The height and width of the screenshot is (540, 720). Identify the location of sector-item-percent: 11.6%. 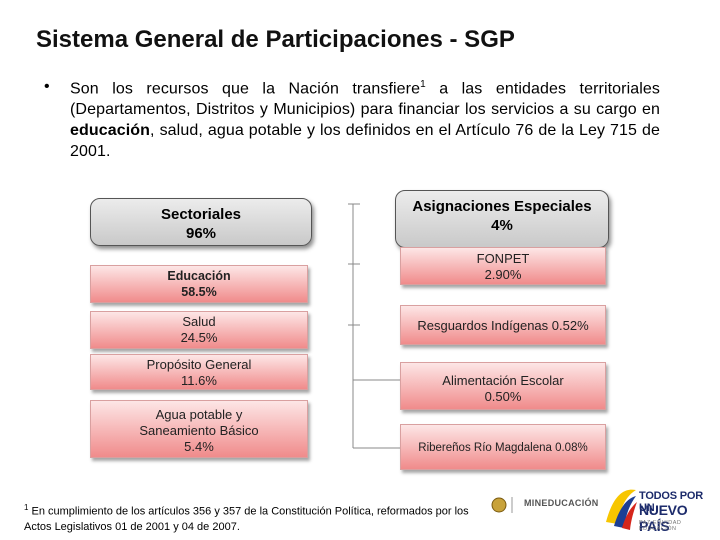
(199, 380).